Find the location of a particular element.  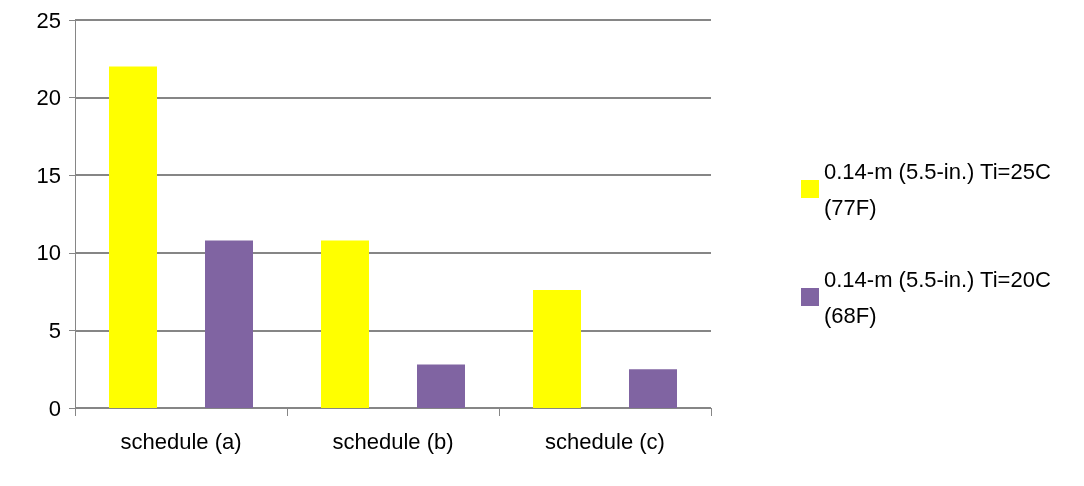

y-tick-label: 20 is located at coordinates (48, 98).